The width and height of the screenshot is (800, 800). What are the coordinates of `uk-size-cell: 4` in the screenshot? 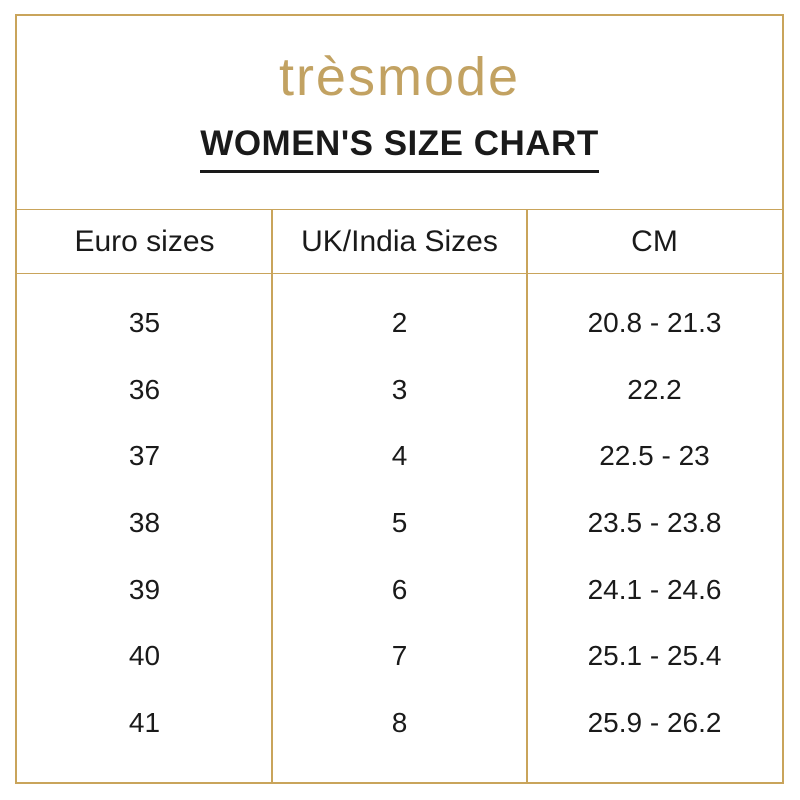 It's located at (399, 456).